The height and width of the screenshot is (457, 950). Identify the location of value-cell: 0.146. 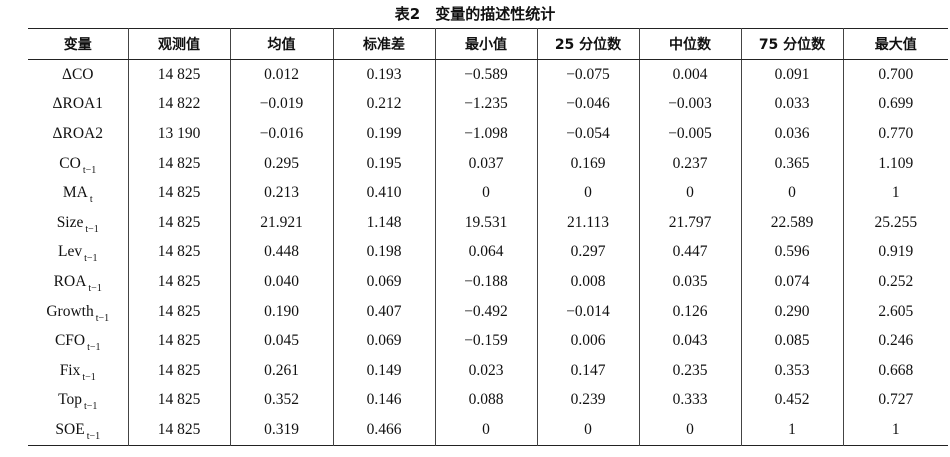
(384, 400).